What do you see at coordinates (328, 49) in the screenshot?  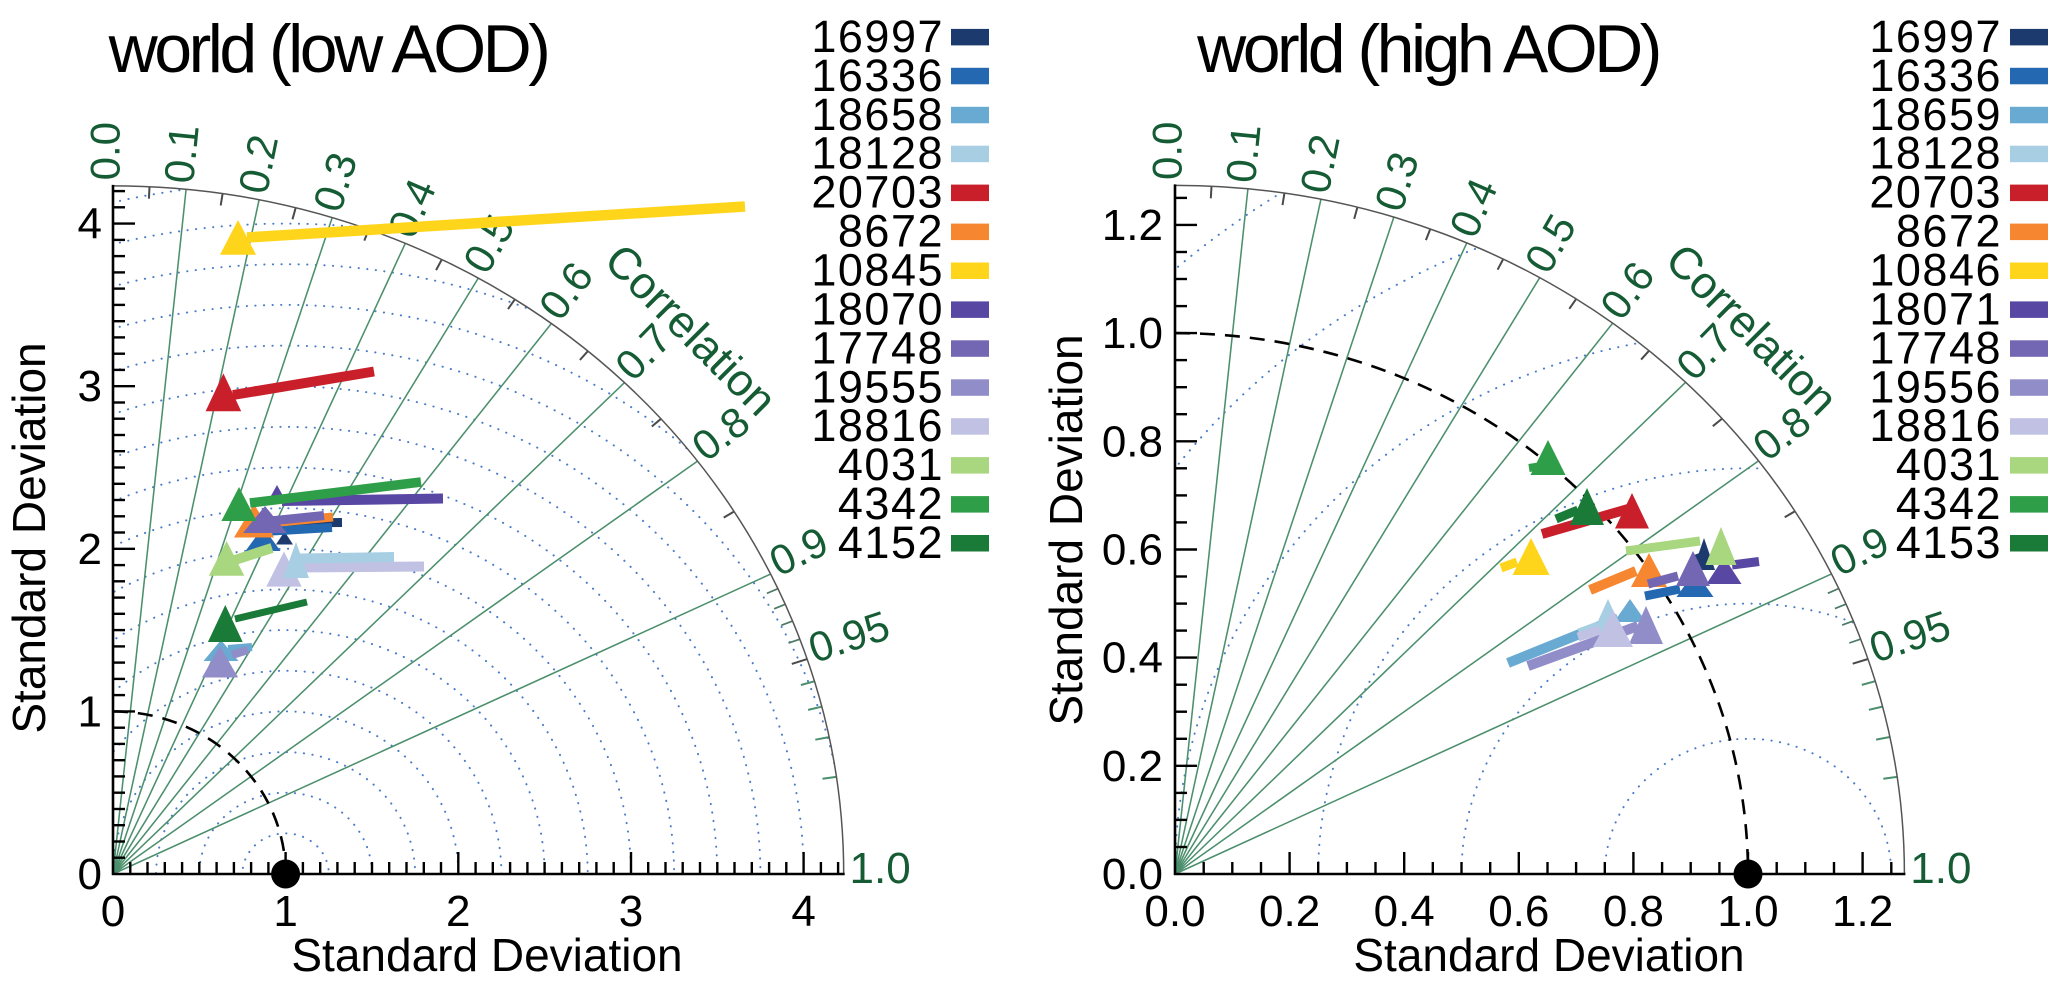 I see `svg-text: world (low AOD)` at bounding box center [328, 49].